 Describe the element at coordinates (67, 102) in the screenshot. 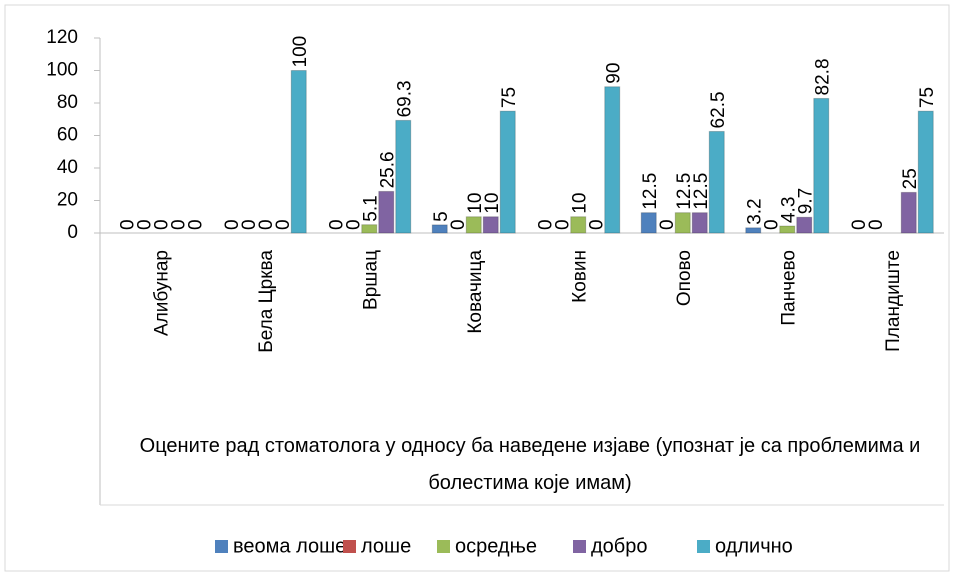

I see `y-tick-label: 80` at that location.